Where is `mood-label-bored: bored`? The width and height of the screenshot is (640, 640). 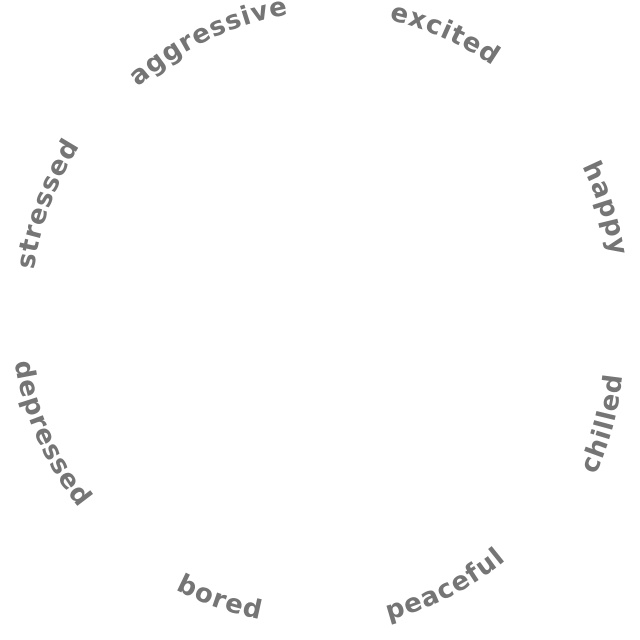 mood-label-bored: bored is located at coordinates (218, 597).